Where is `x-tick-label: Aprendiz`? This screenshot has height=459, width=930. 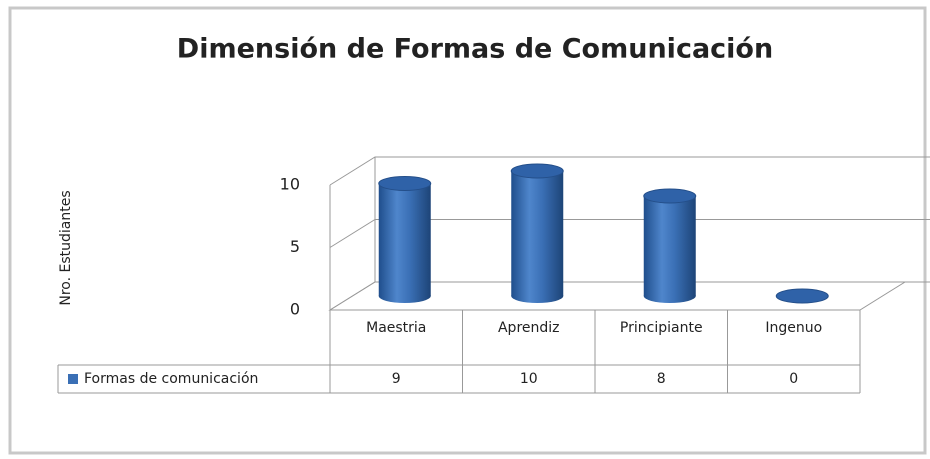 x-tick-label: Aprendiz is located at coordinates (529, 328).